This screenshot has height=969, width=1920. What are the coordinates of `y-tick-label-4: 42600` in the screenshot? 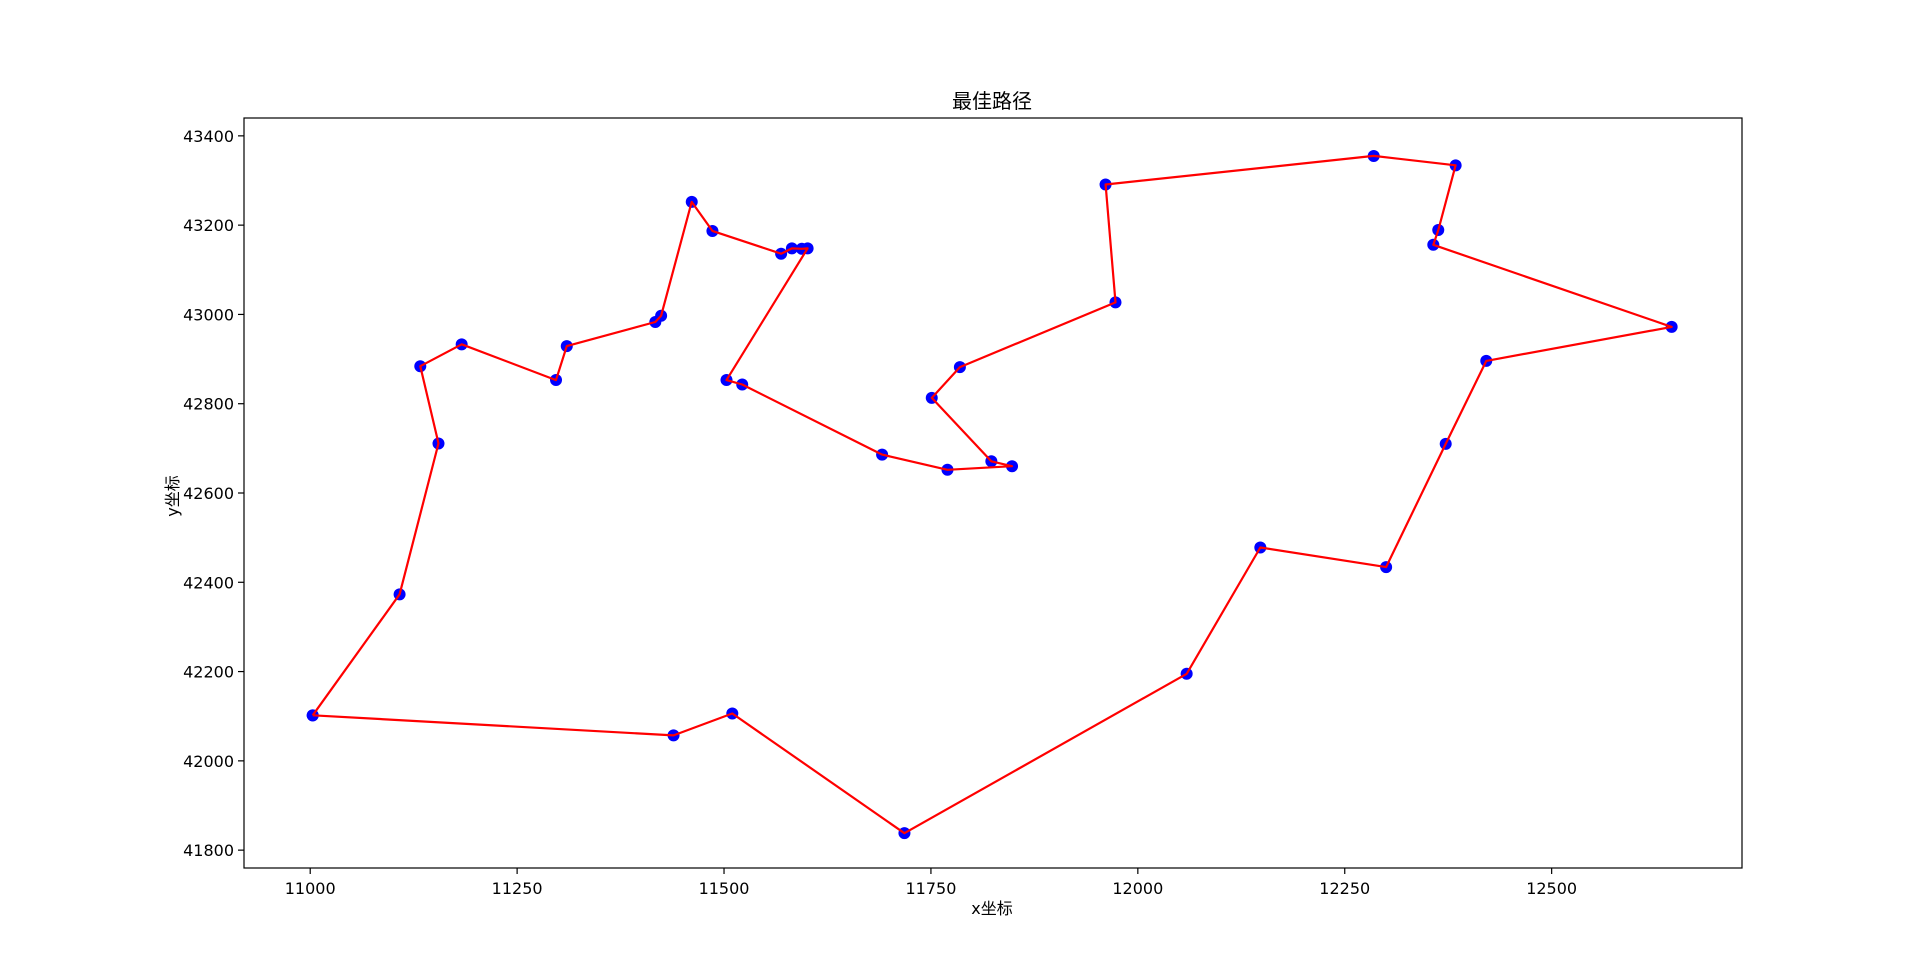 It's located at (208, 493).